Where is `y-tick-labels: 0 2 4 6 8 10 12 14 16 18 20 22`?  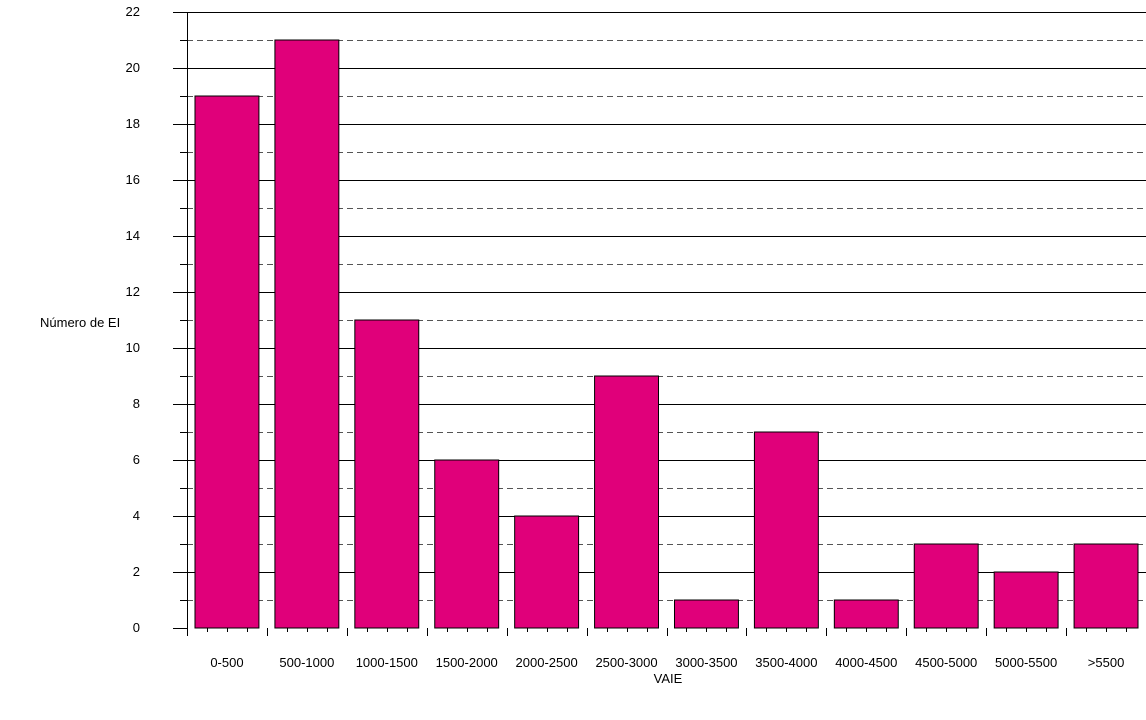
y-tick-labels: 0 2 4 6 8 10 12 14 16 18 20 22 is located at coordinates (133, 319).